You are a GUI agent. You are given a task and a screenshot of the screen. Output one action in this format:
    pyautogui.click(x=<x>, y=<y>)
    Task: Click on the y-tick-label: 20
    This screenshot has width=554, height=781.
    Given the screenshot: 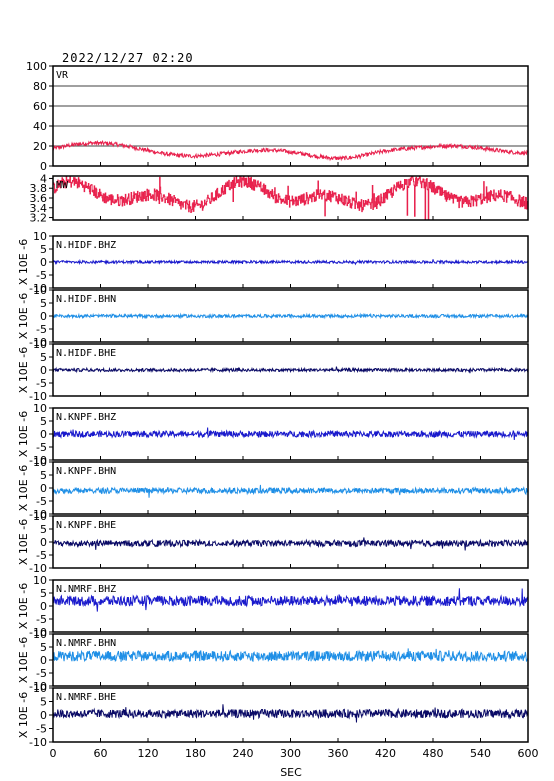 What is the action you would take?
    pyautogui.click(x=40, y=146)
    